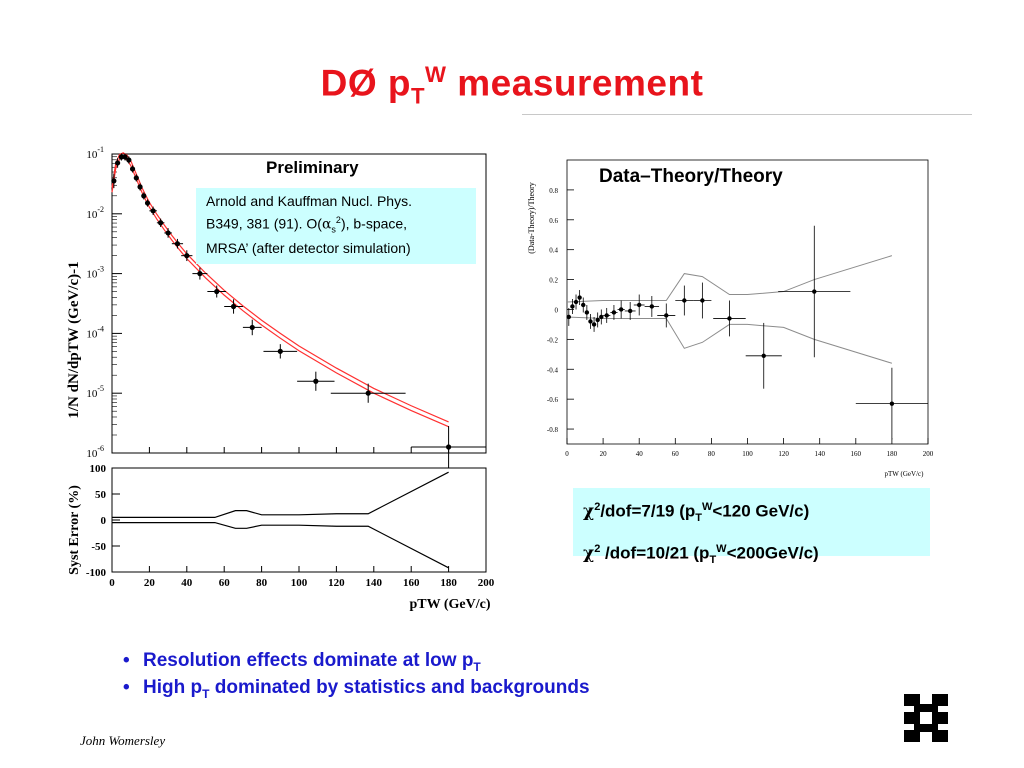 This screenshot has width=1024, height=768. I want to click on title-sup: W, so click(436, 74).